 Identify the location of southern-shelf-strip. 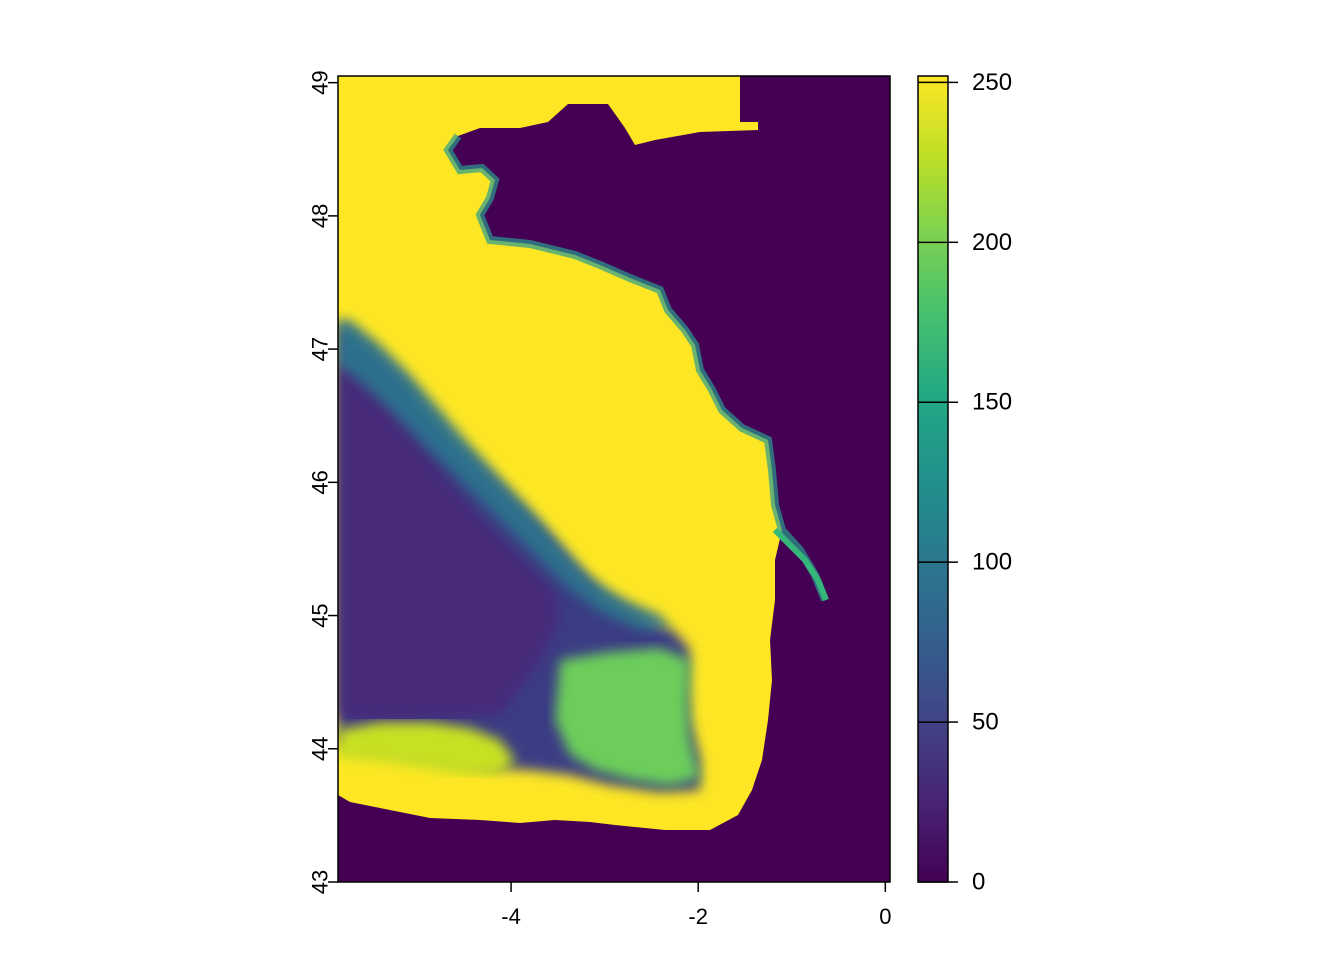
(426, 748).